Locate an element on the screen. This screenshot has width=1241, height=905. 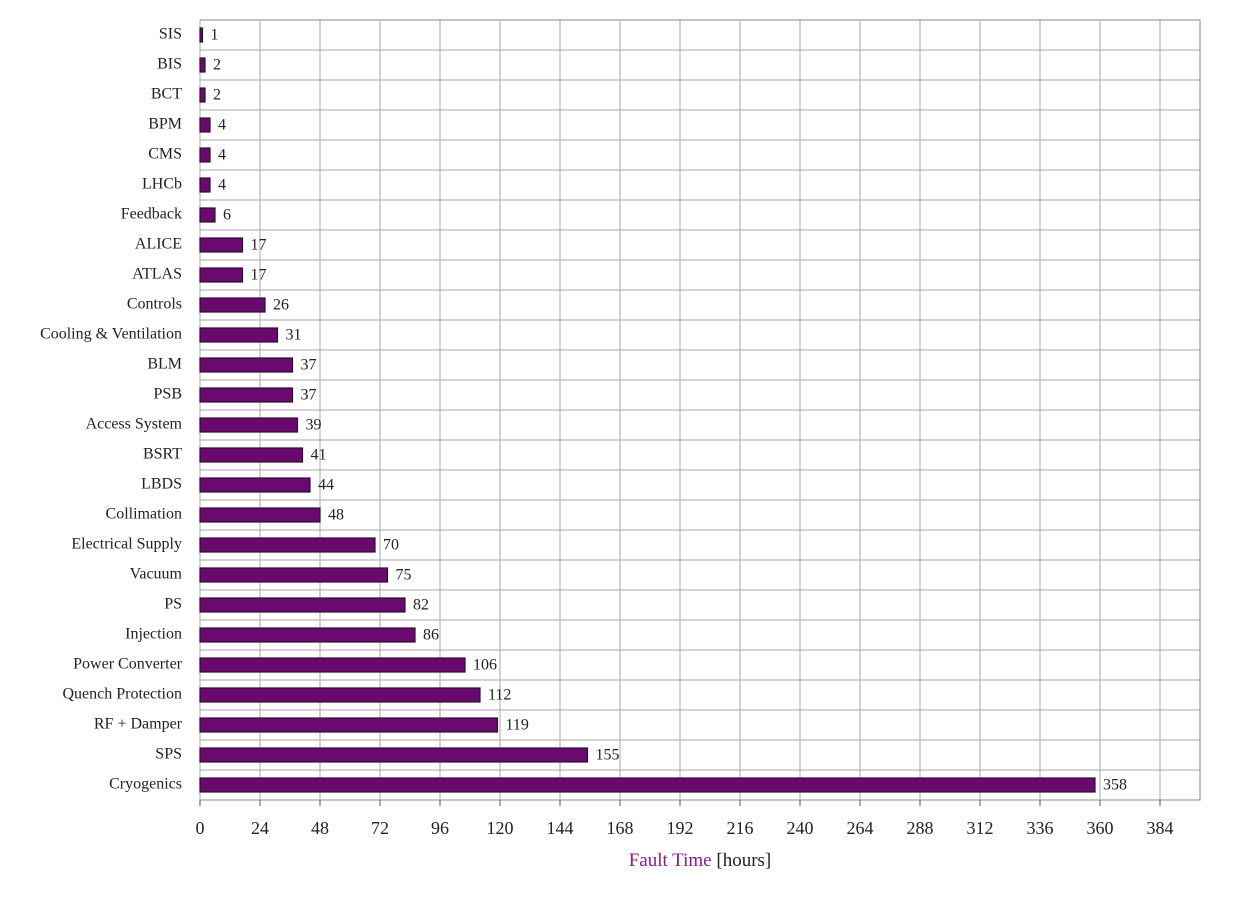
y-tick-label: Collimation is located at coordinates (144, 514).